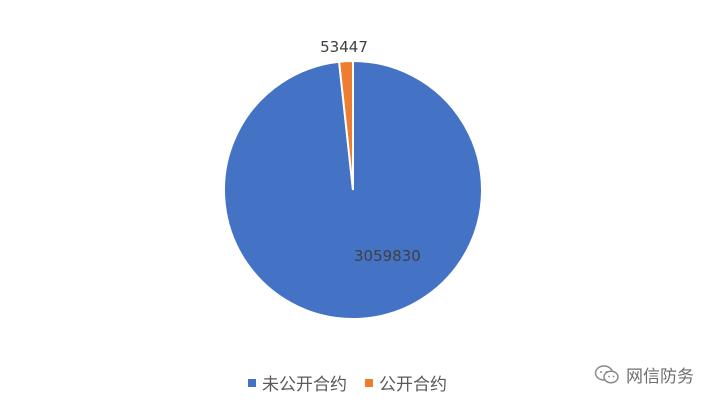  I want to click on data-label-undisclosed: 3059830, so click(387, 256).